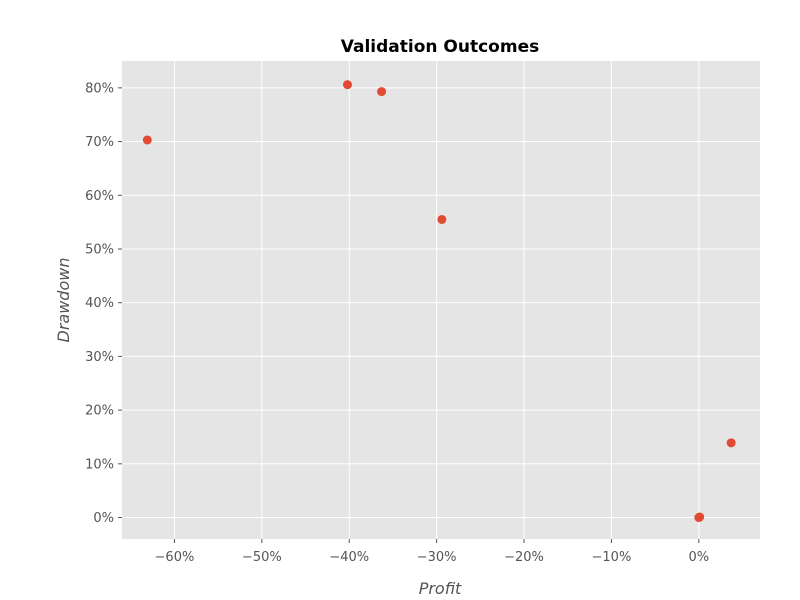  I want to click on y-tick-label: 70%, so click(99, 142).